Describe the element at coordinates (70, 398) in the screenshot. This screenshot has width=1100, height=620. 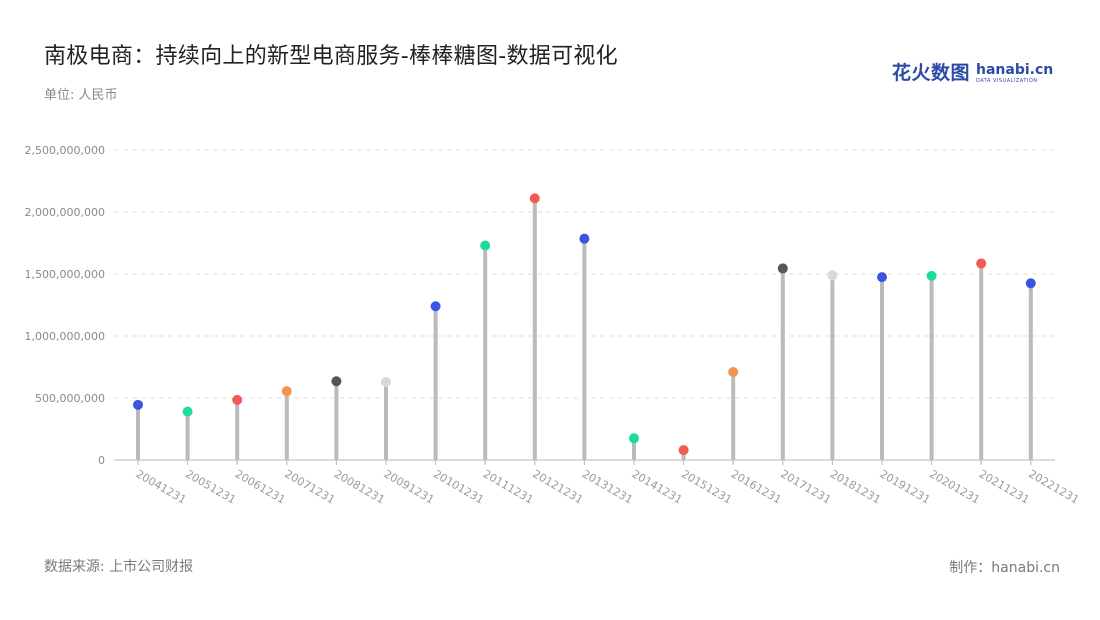
I see `y-tick-label: 500,000,000` at that location.